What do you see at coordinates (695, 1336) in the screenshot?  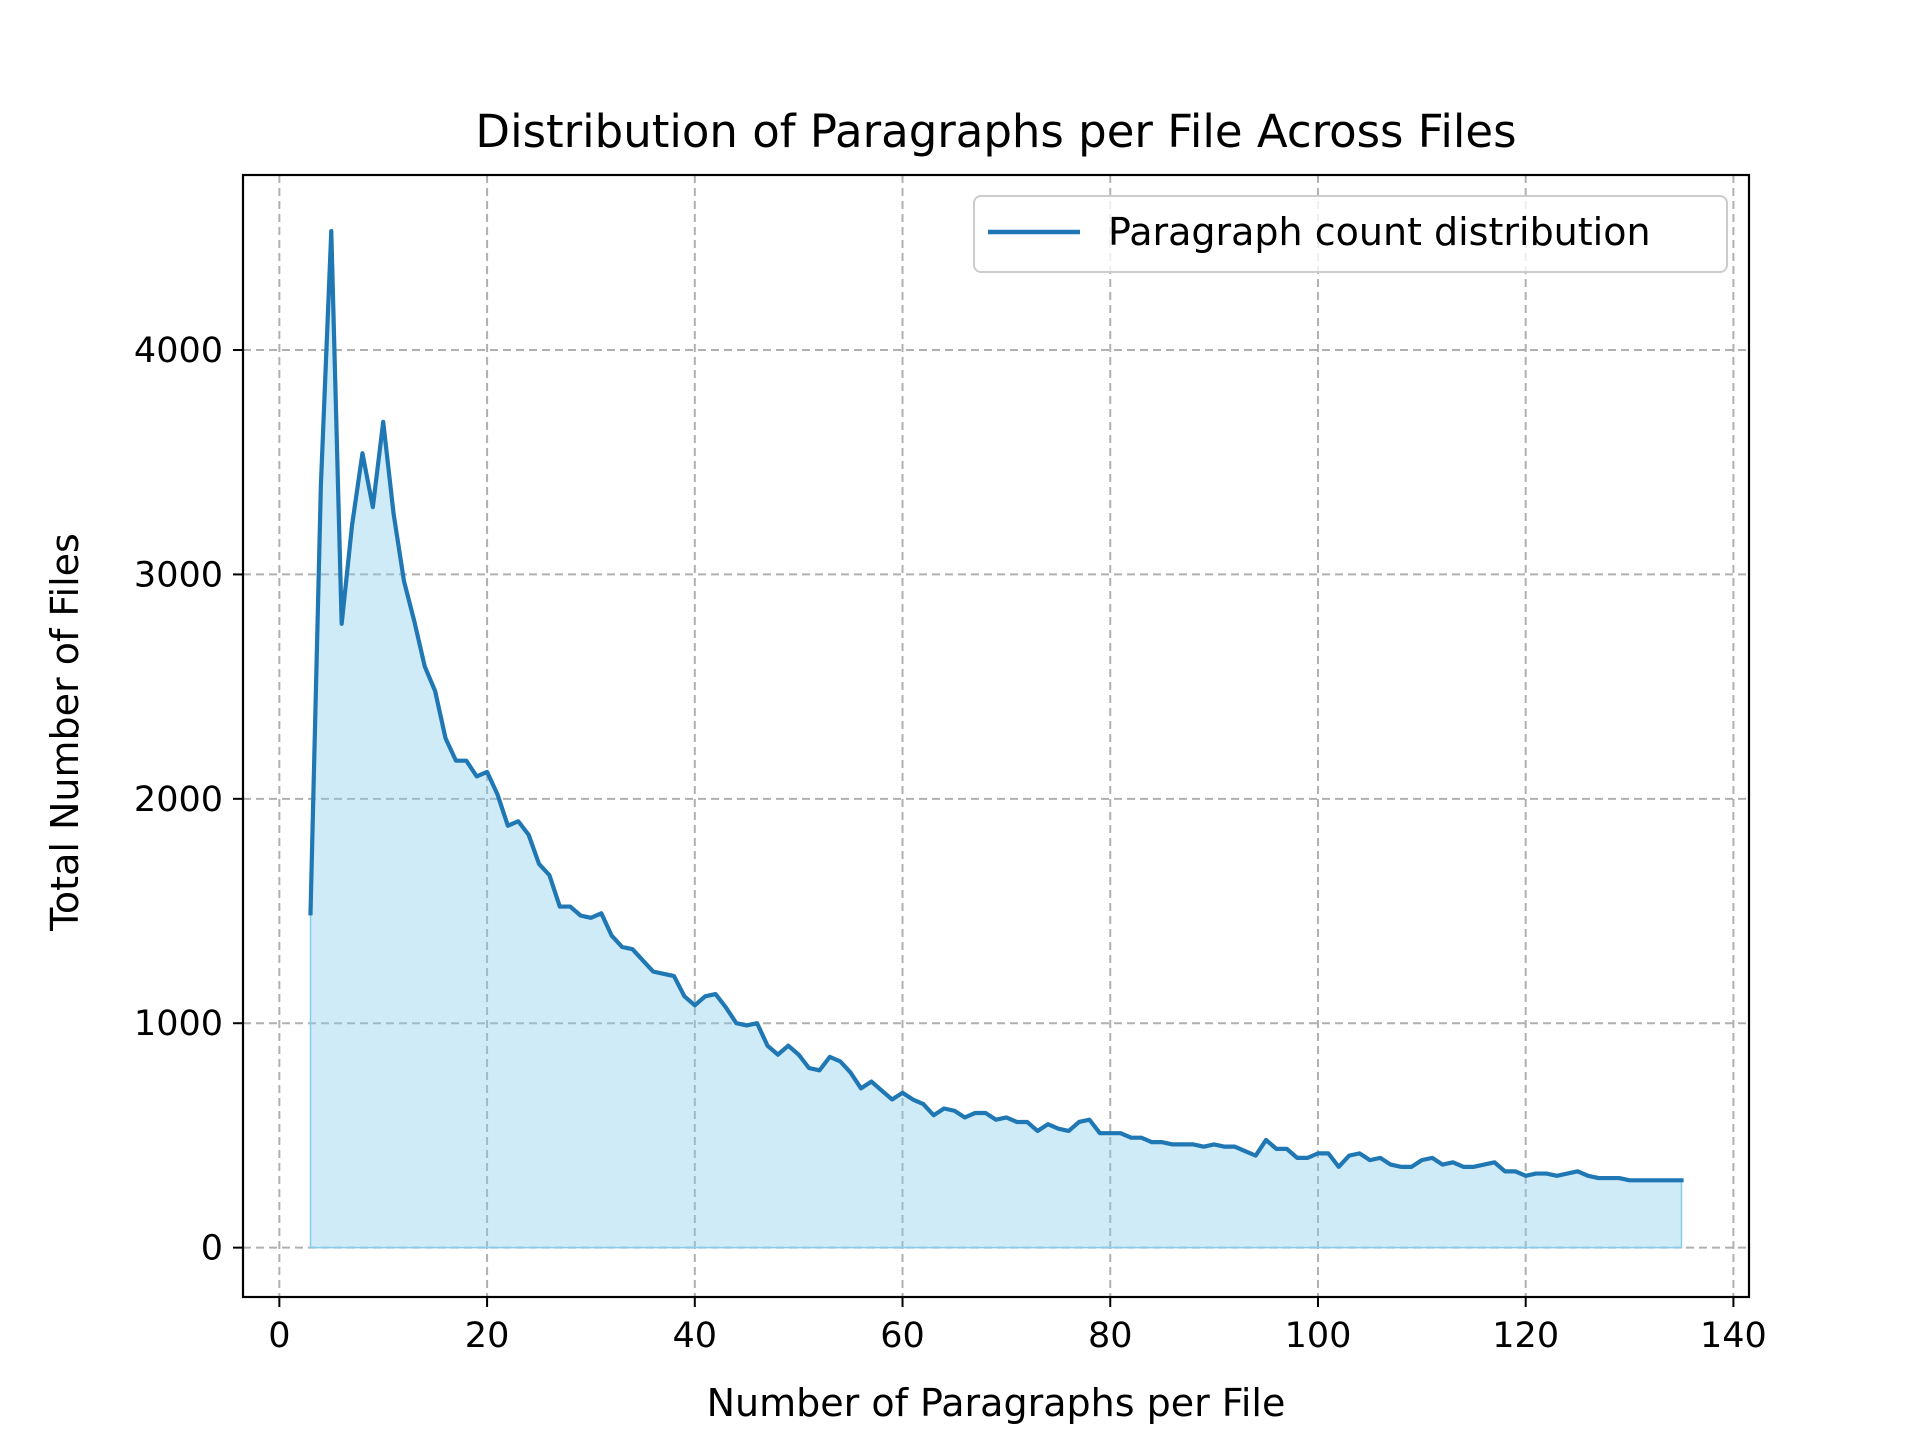 I see `x-tick-label: 40` at bounding box center [695, 1336].